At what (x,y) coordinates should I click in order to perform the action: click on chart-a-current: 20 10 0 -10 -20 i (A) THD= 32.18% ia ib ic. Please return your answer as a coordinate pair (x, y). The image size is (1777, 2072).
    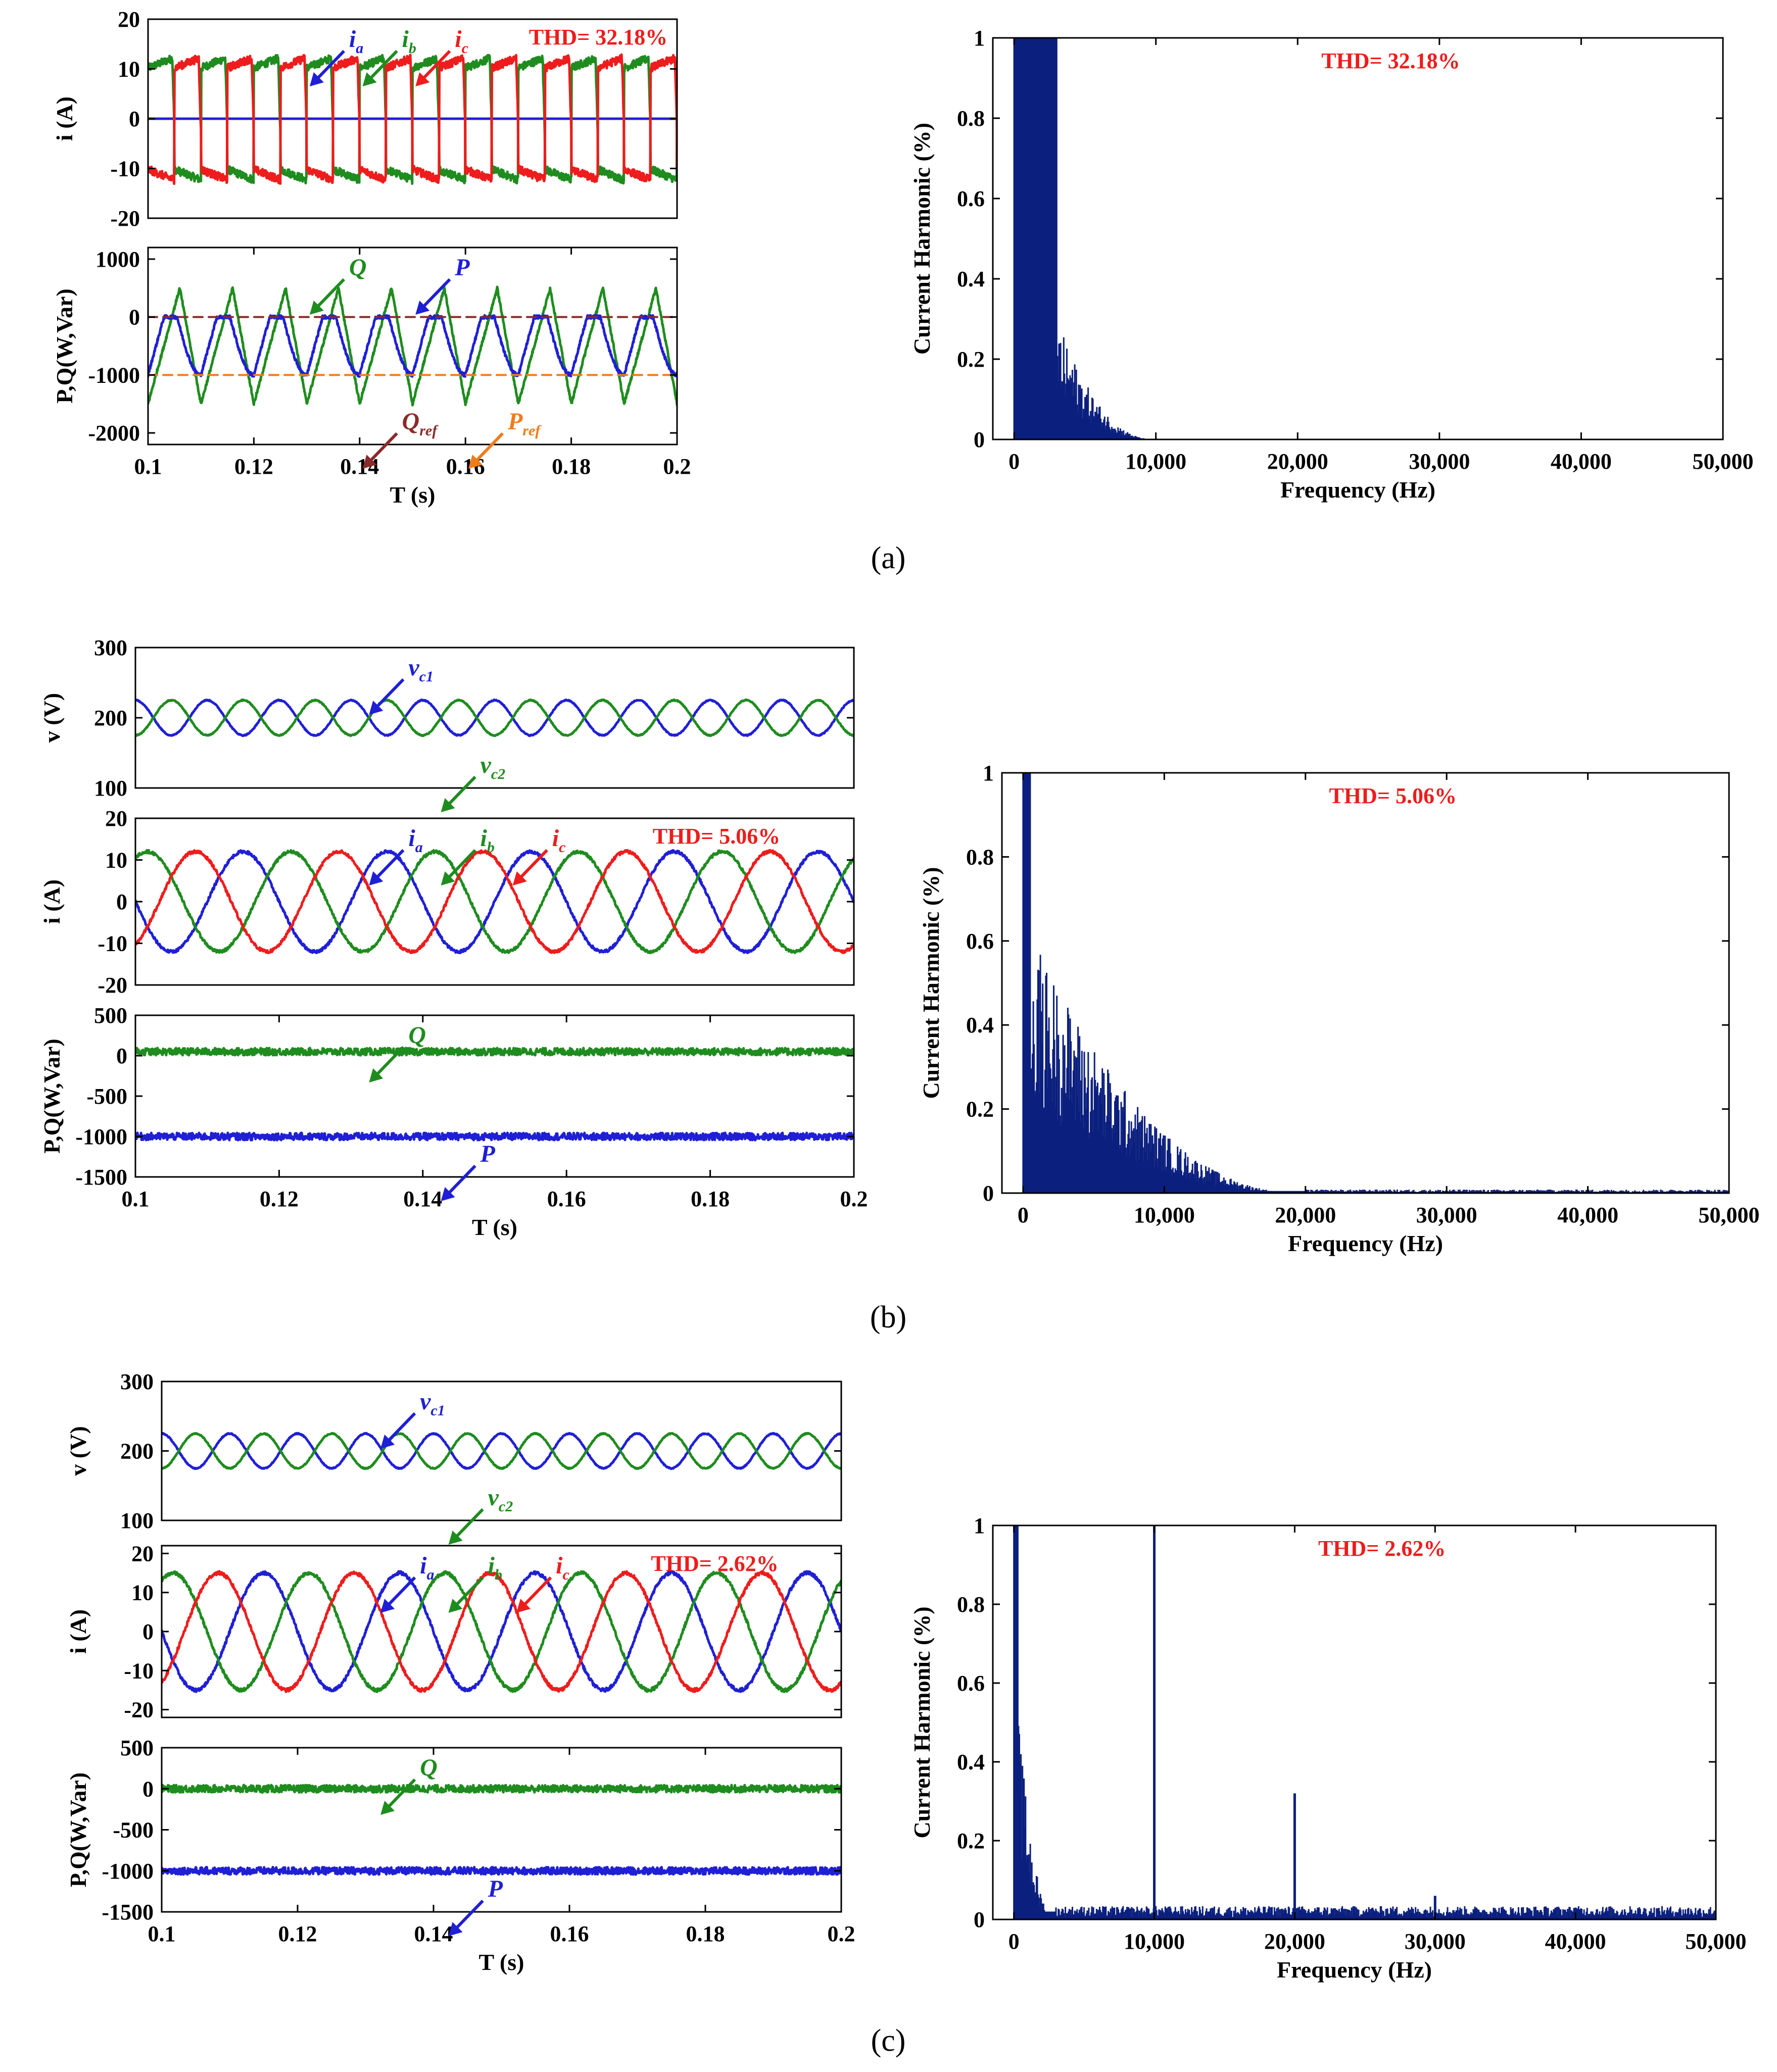
    Looking at the image, I should click on (365, 119).